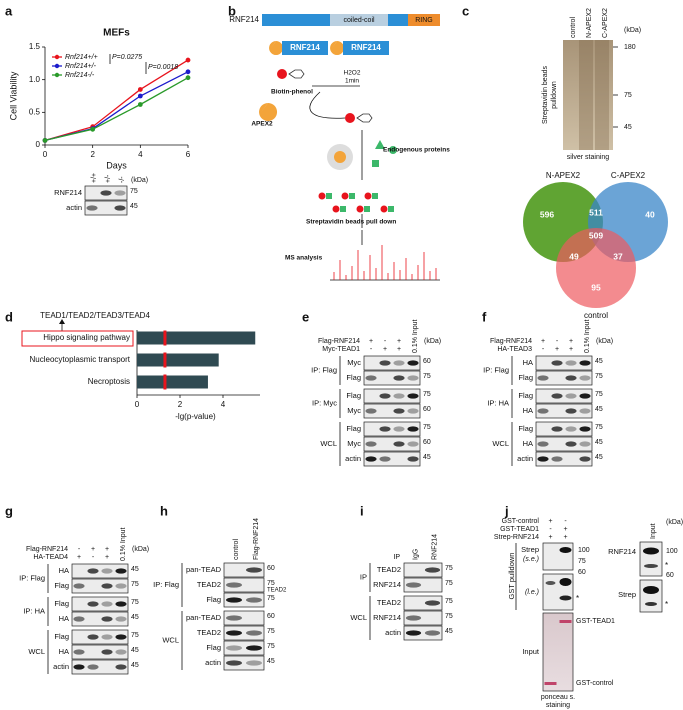  What do you see at coordinates (268, 112) in the screenshot?
I see `apex-icon` at bounding box center [268, 112].